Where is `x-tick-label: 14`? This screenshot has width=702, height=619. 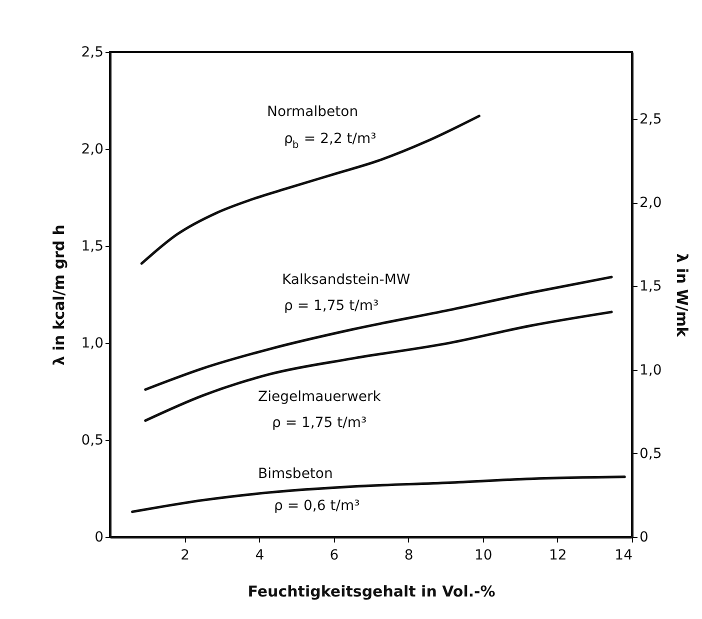
x-tick-label: 14 is located at coordinates (623, 556).